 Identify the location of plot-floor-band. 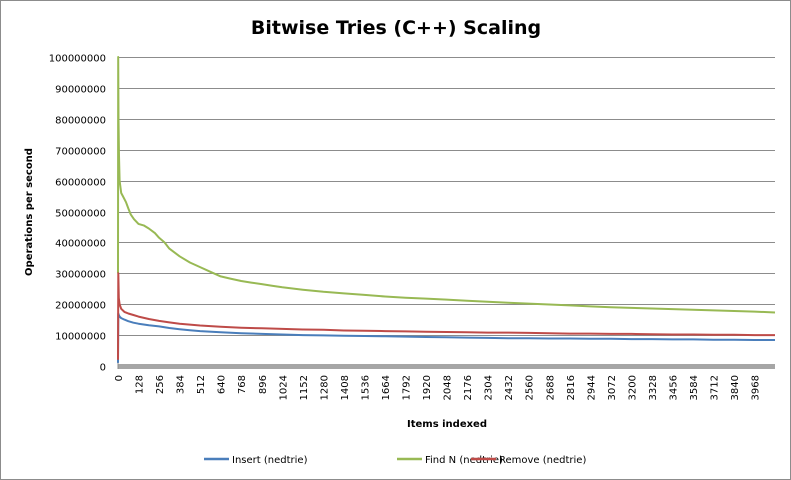
(446, 366).